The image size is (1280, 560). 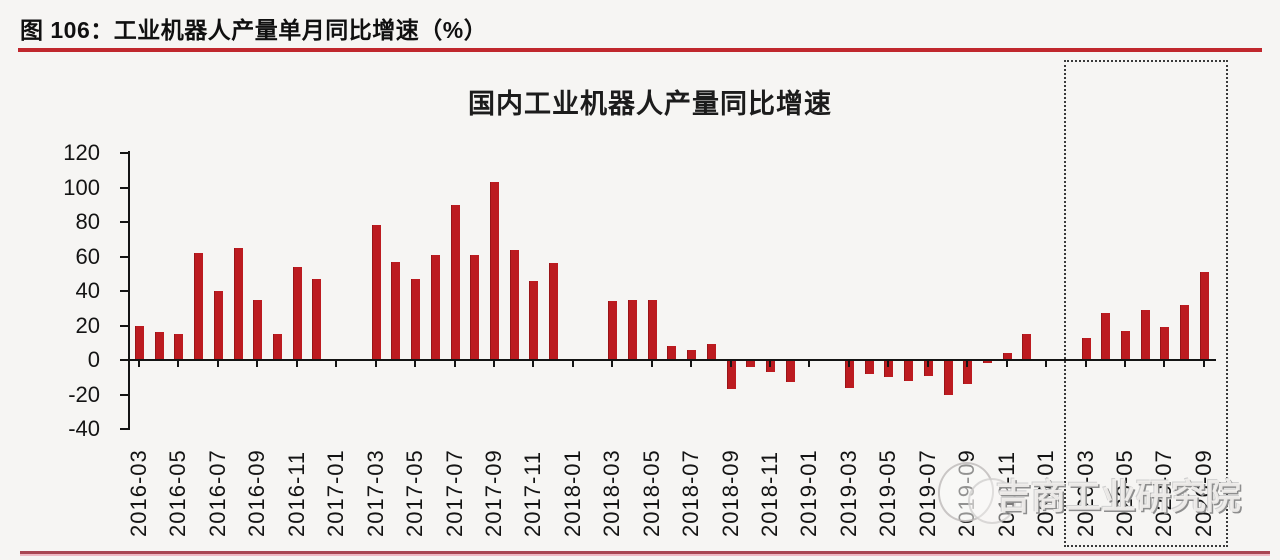 What do you see at coordinates (87, 325) in the screenshot?
I see `y-axis-label: 20` at bounding box center [87, 325].